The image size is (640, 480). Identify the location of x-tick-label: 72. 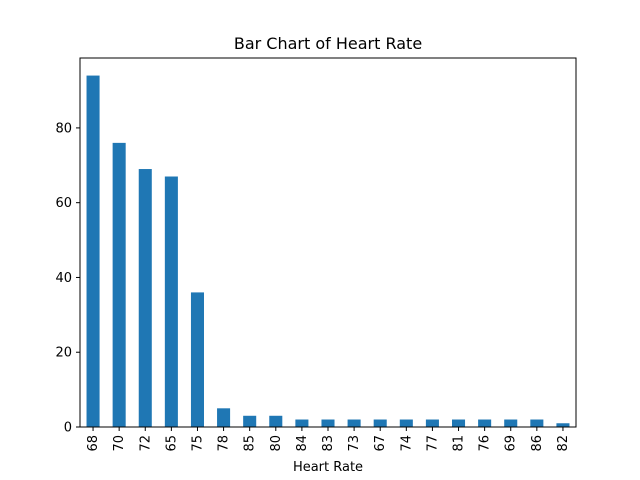
(145, 443).